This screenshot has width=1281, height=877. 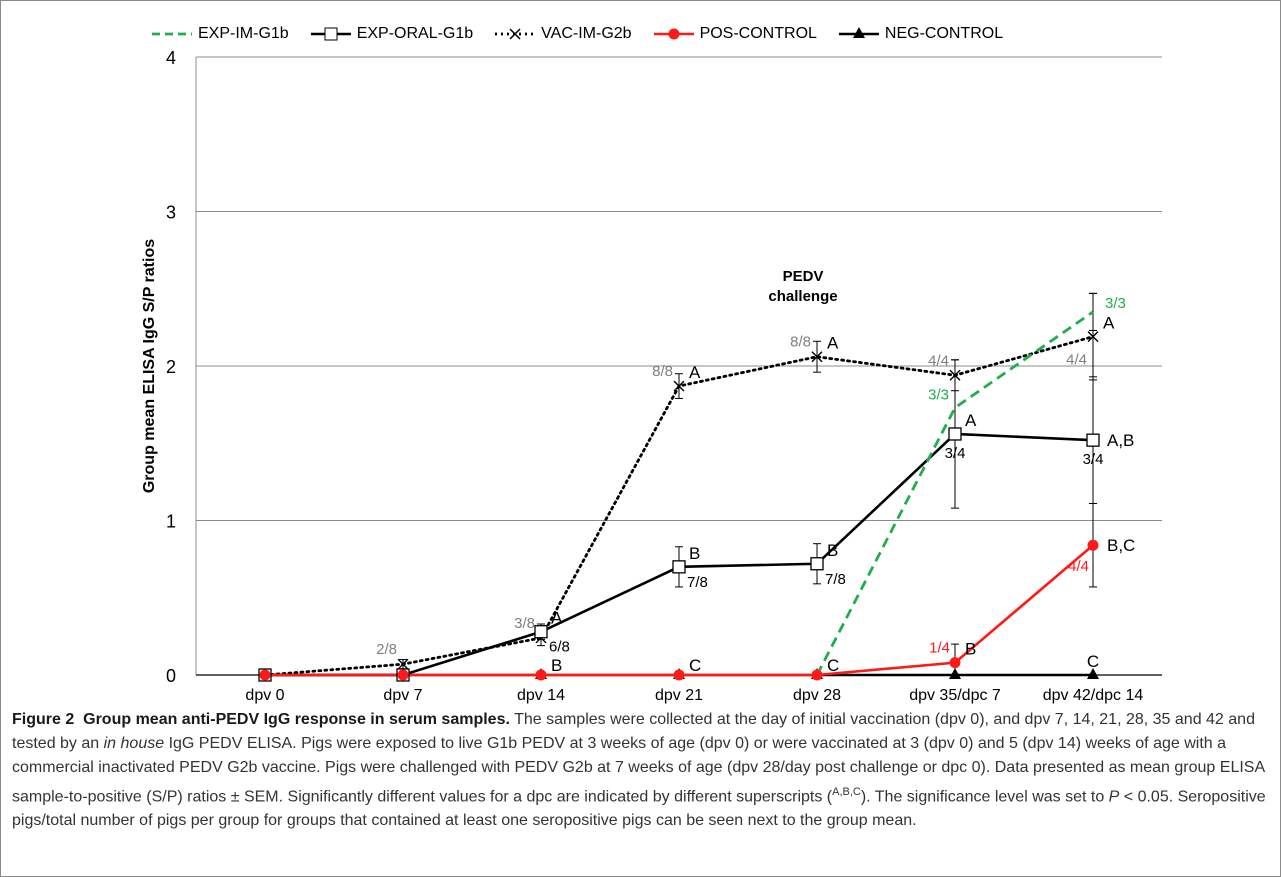 What do you see at coordinates (149, 366) in the screenshot?
I see `y-axis-label: Group mean ELISA IgG S/P ratios` at bounding box center [149, 366].